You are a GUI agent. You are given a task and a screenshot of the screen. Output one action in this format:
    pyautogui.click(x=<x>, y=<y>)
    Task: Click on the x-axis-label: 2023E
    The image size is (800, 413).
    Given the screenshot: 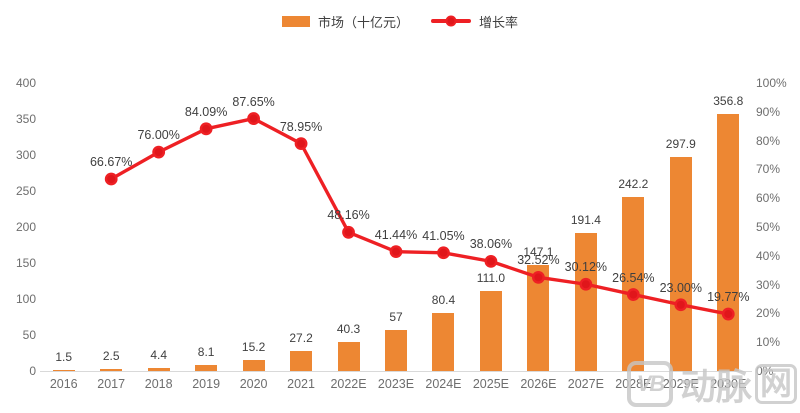 What is the action you would take?
    pyautogui.click(x=396, y=384)
    